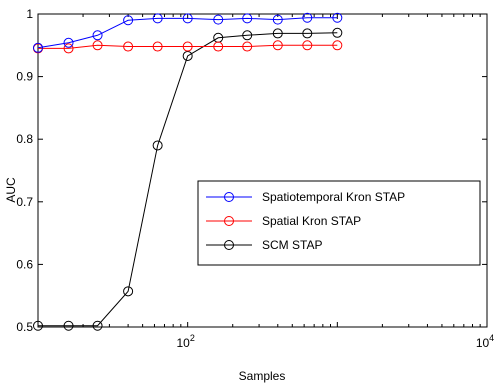  Describe the element at coordinates (292, 245) in the screenshot. I see `legend-label: SCM STAP` at that location.